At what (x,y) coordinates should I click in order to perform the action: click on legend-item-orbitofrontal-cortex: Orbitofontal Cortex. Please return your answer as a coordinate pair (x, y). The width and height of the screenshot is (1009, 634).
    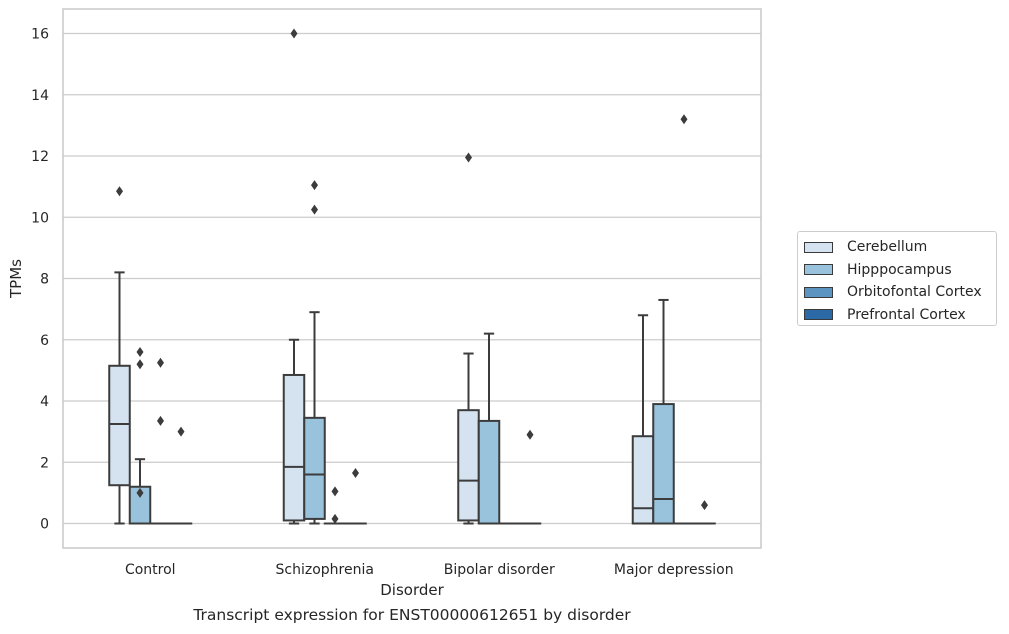
    Looking at the image, I should click on (900, 292).